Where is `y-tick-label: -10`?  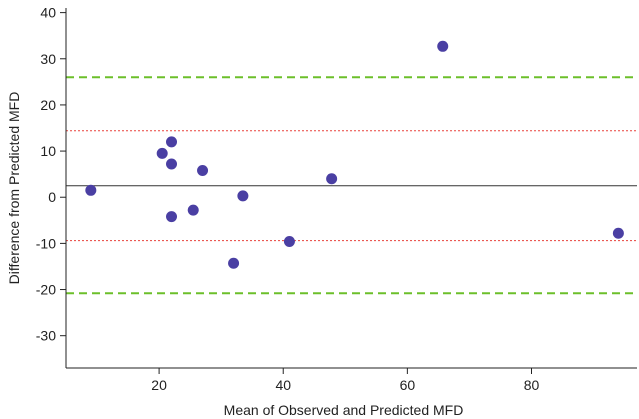 y-tick-label: -10 is located at coordinates (46, 243).